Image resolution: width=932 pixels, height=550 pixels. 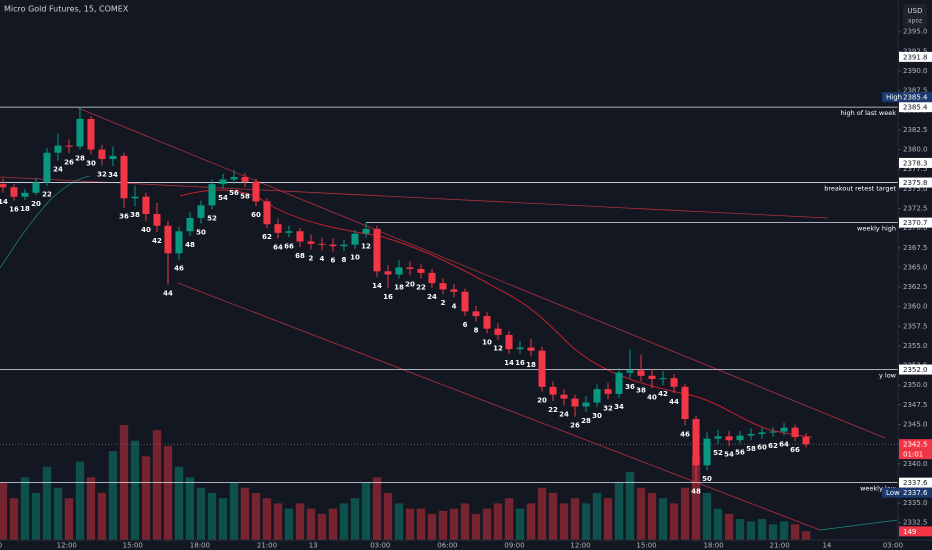 What do you see at coordinates (888, 376) in the screenshot?
I see `level-label: y low` at bounding box center [888, 376].